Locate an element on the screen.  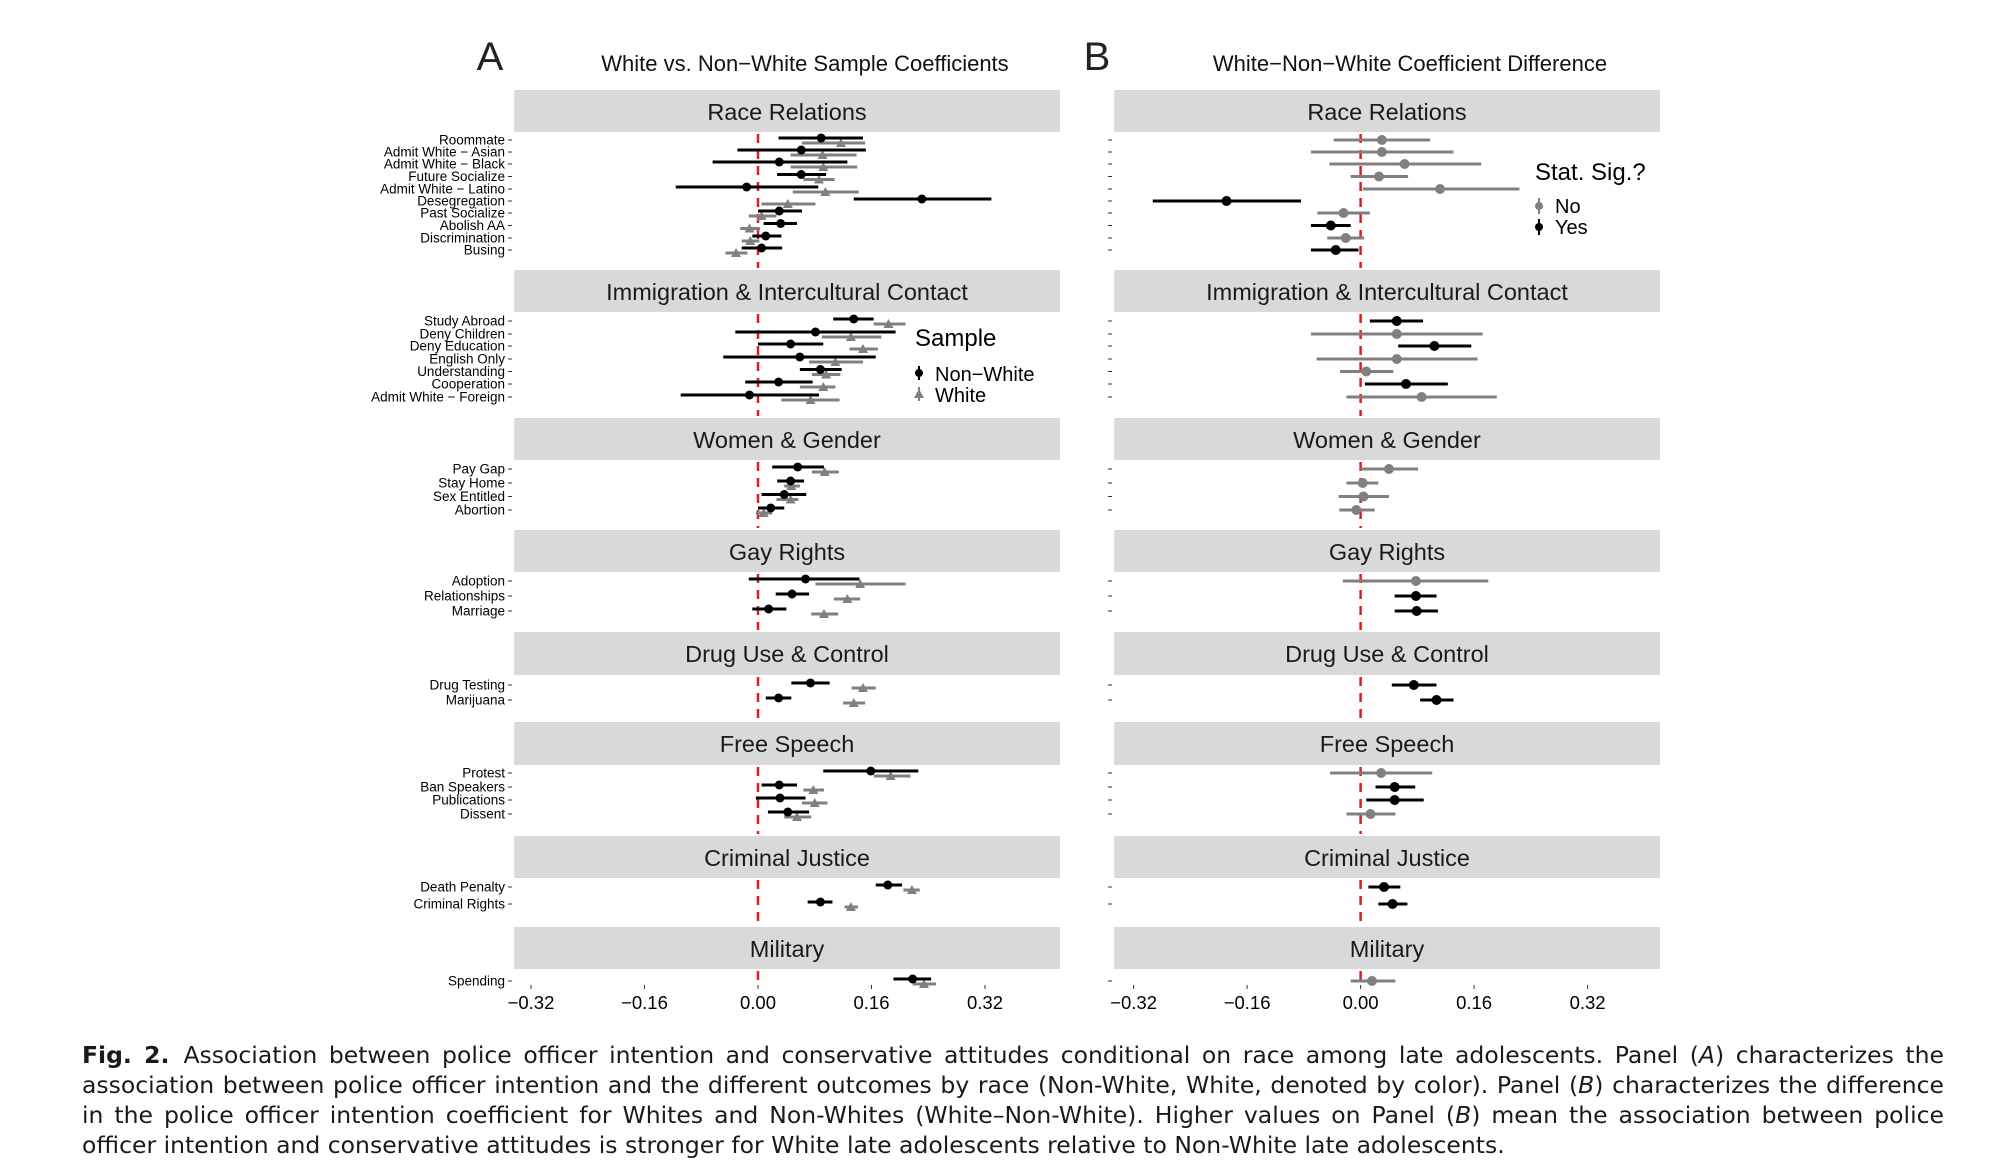
panel-b-x-tick-label: −0.16 is located at coordinates (1247, 1002).